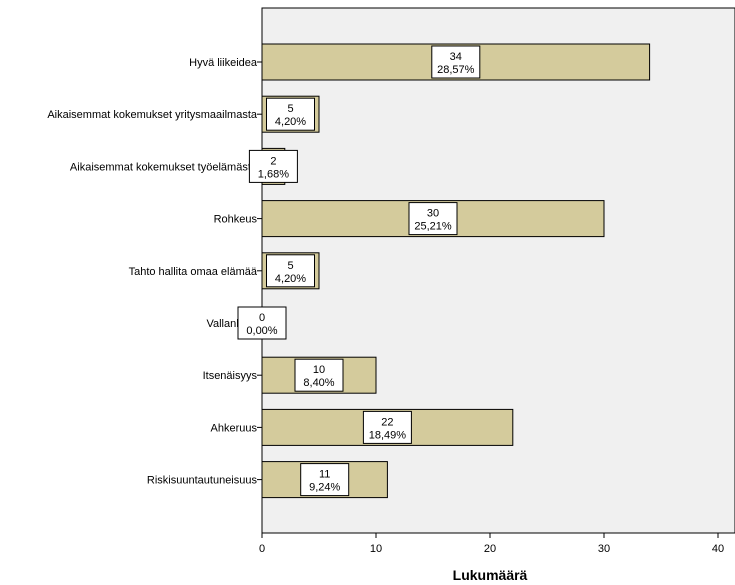 This screenshot has height=585, width=735. What do you see at coordinates (387, 422) in the screenshot?
I see `data-label-count: 22` at bounding box center [387, 422].